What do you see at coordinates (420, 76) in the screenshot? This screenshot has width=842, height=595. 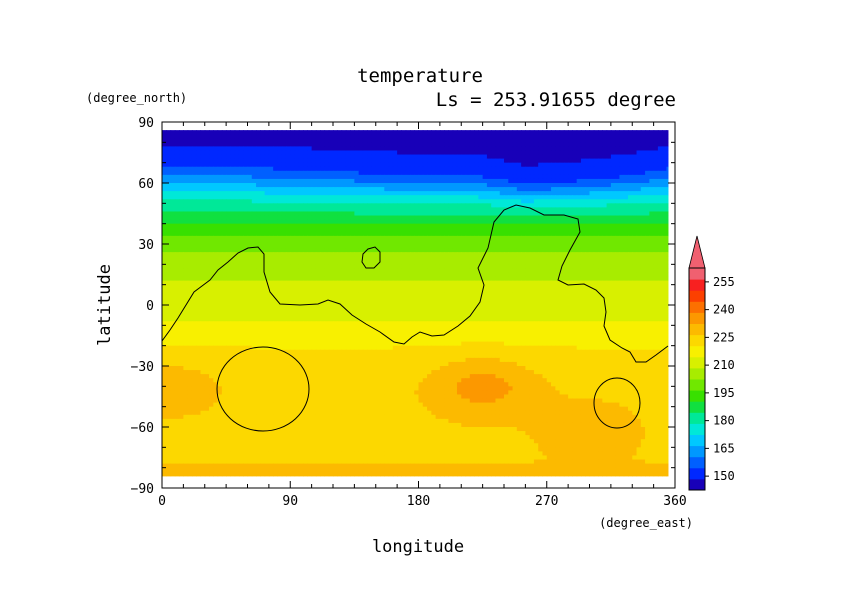 I see `chart-title: temperature` at bounding box center [420, 76].